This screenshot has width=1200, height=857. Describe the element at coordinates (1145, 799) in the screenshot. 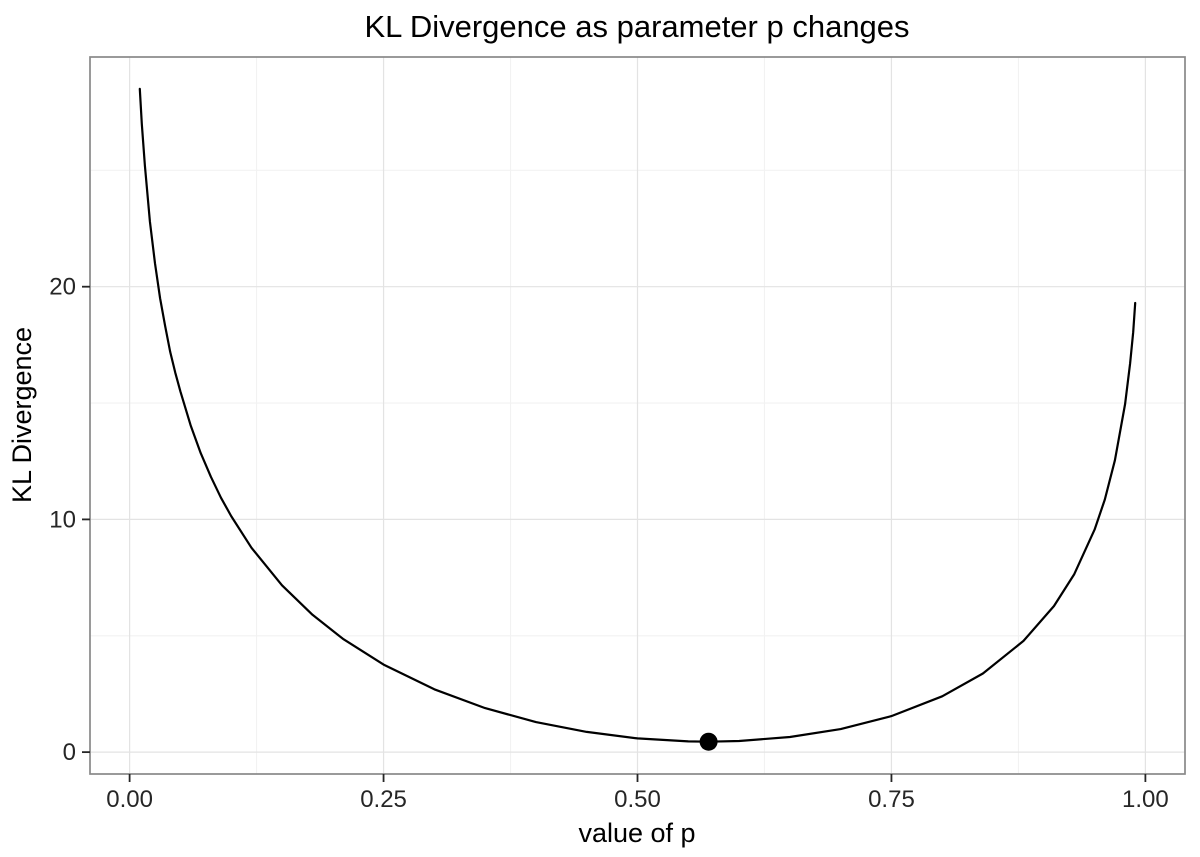

I see `x-tick-label: 1.00` at that location.